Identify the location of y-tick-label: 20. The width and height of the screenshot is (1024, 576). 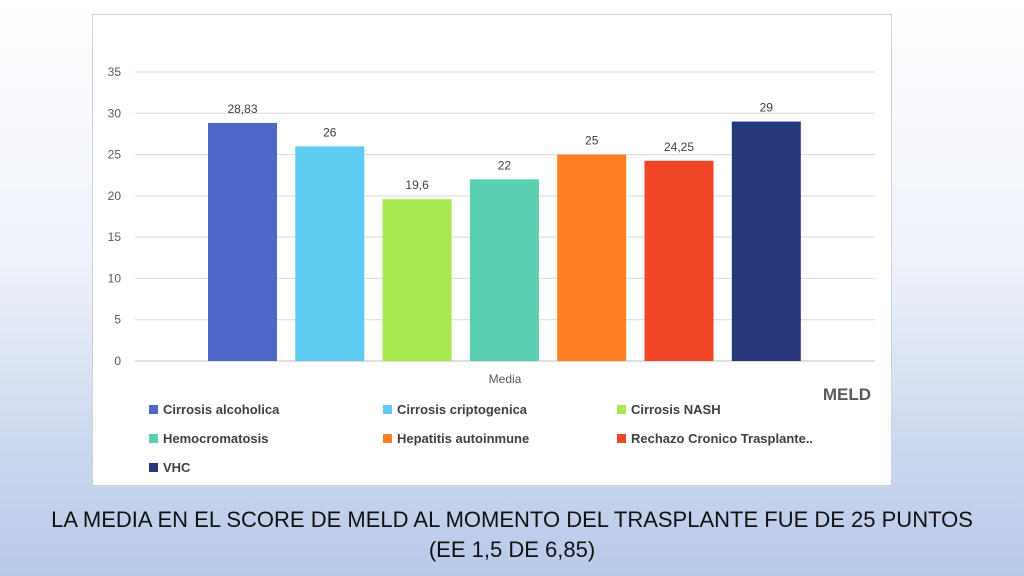
(115, 196).